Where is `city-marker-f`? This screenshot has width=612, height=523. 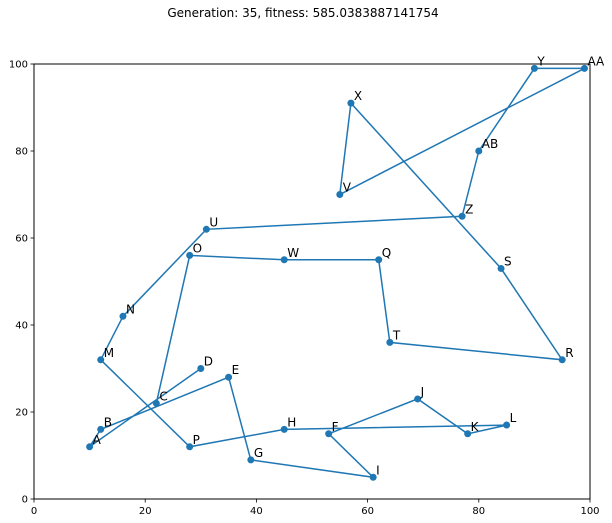
city-marker-f is located at coordinates (329, 434).